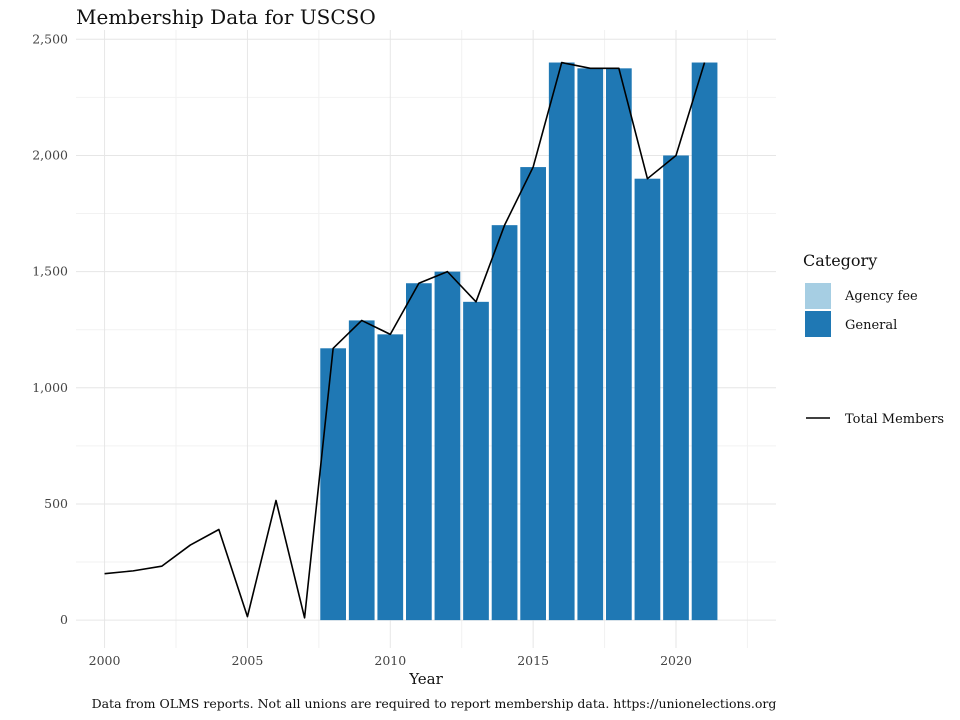  Describe the element at coordinates (533, 660) in the screenshot. I see `x-tick-label: 2015` at that location.